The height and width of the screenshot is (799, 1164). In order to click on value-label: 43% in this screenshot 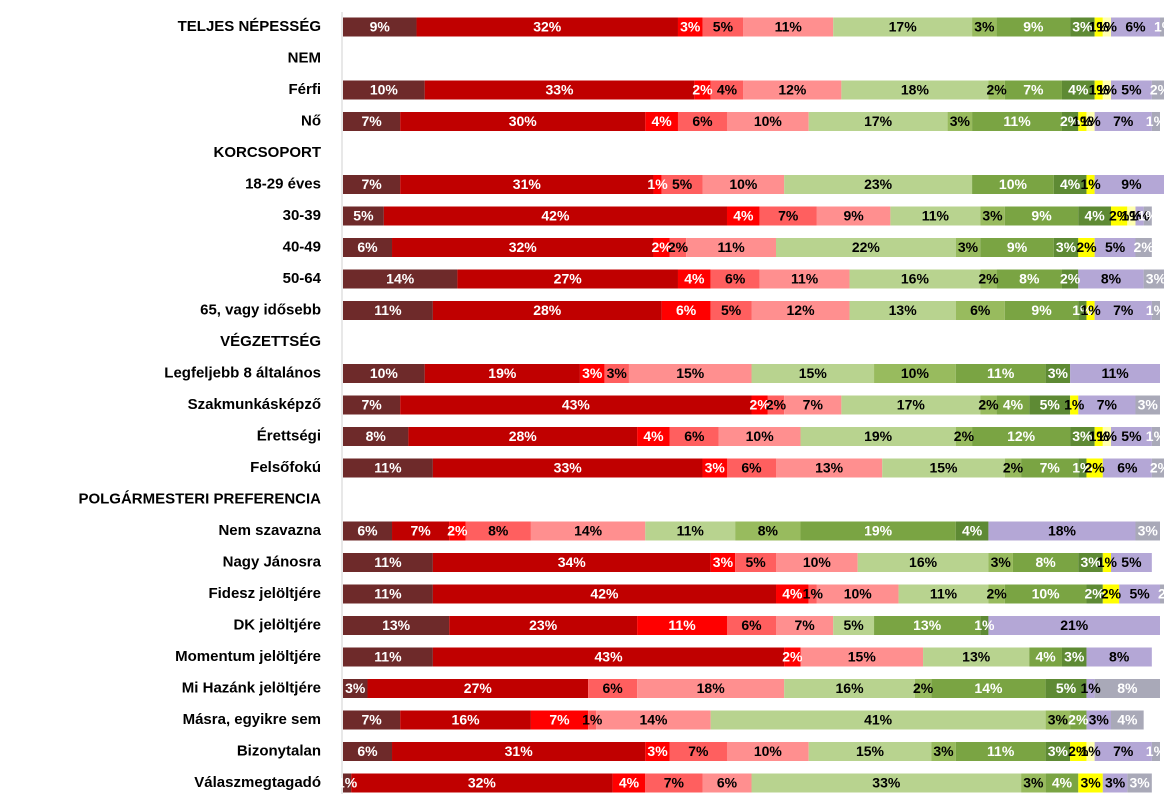, I will do `click(609, 657)`.